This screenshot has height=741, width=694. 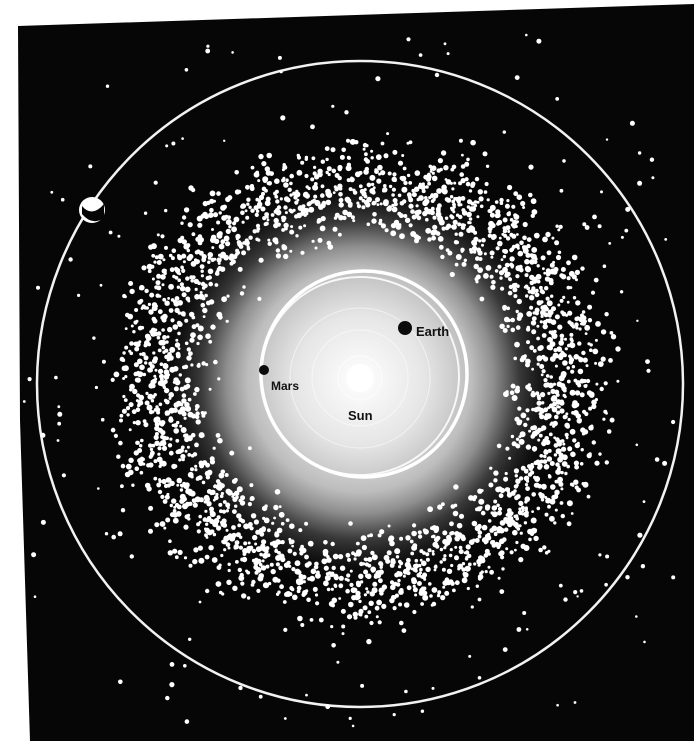 What do you see at coordinates (405, 328) in the screenshot?
I see `earth-planet` at bounding box center [405, 328].